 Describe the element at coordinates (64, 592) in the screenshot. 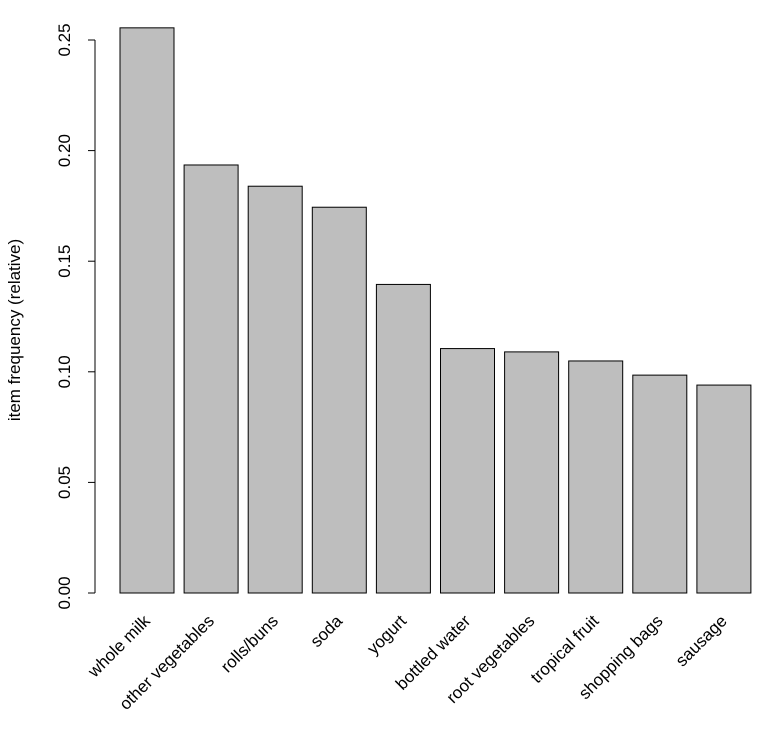

I see `y-tick-label: 0.00` at that location.